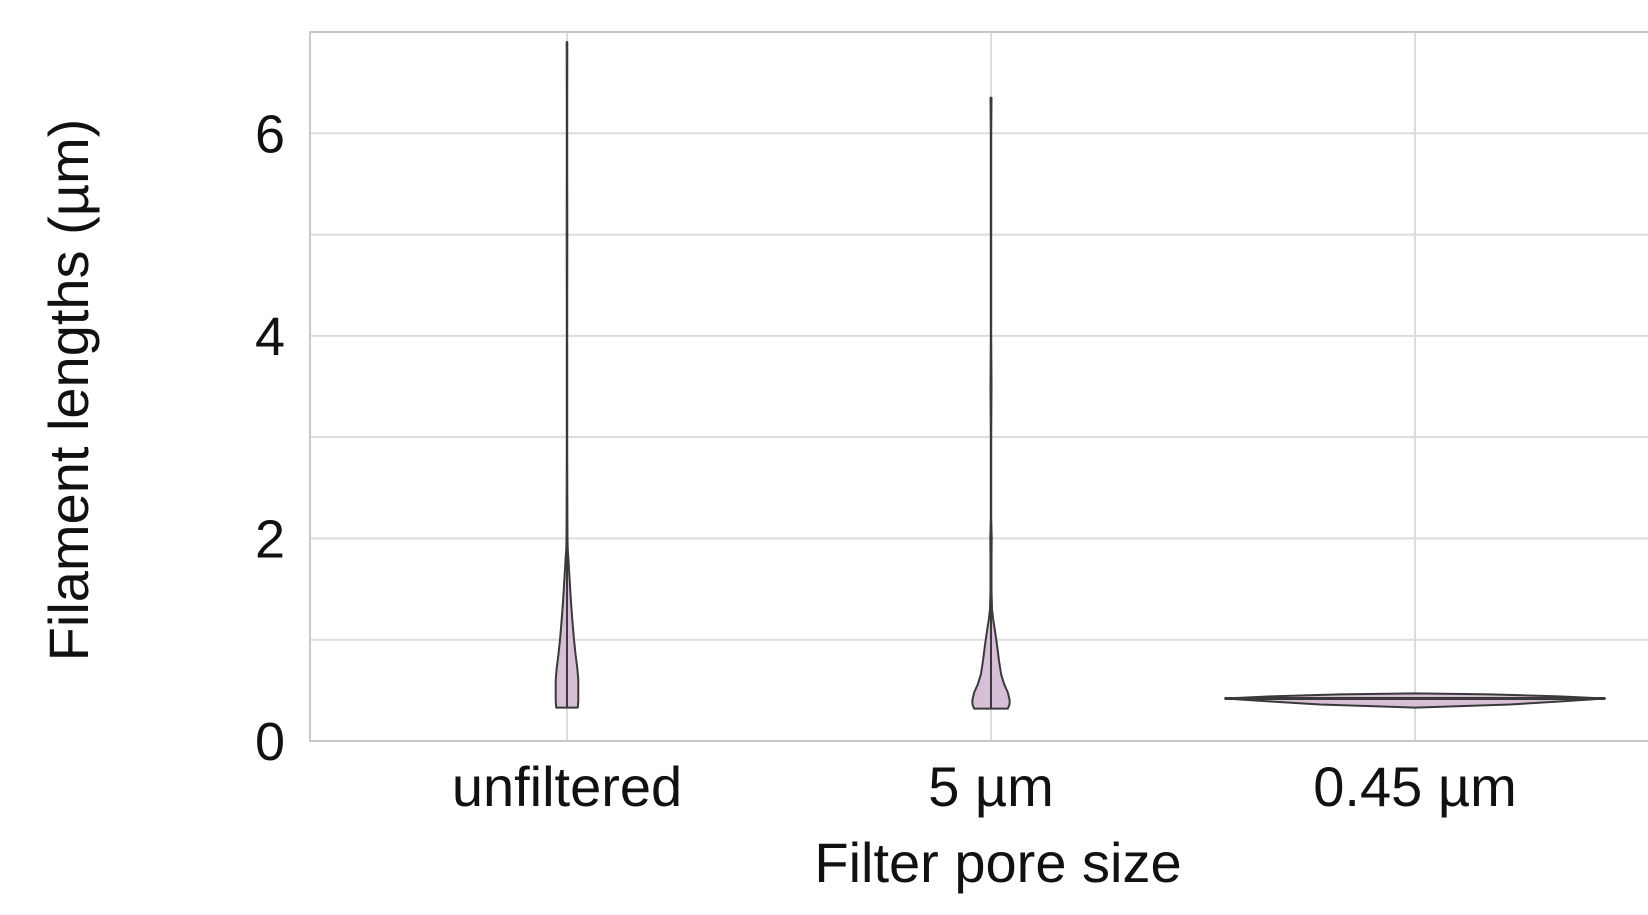  What do you see at coordinates (270, 539) in the screenshot?
I see `y-tick-label: 2` at bounding box center [270, 539].